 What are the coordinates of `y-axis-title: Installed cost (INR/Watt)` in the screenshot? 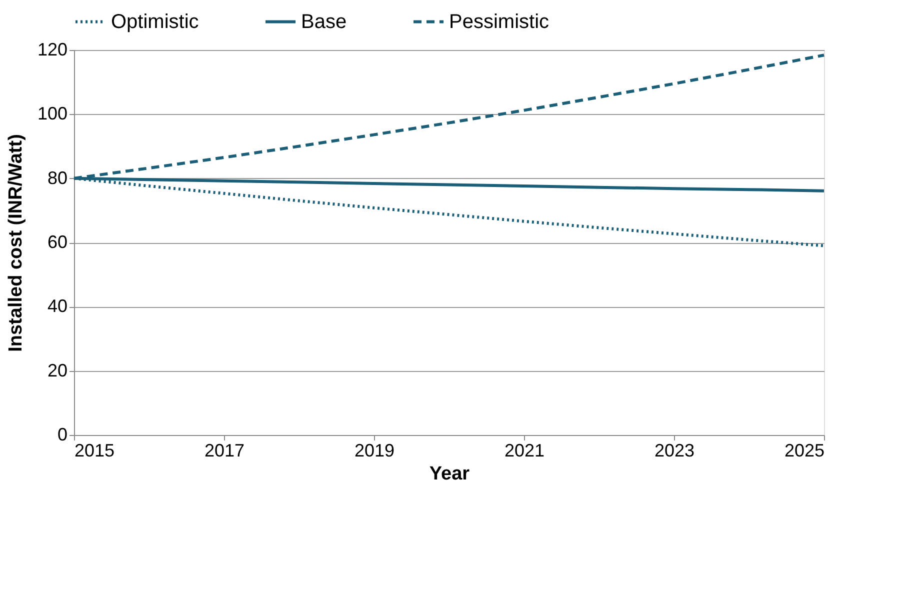 It's located at (15, 243).